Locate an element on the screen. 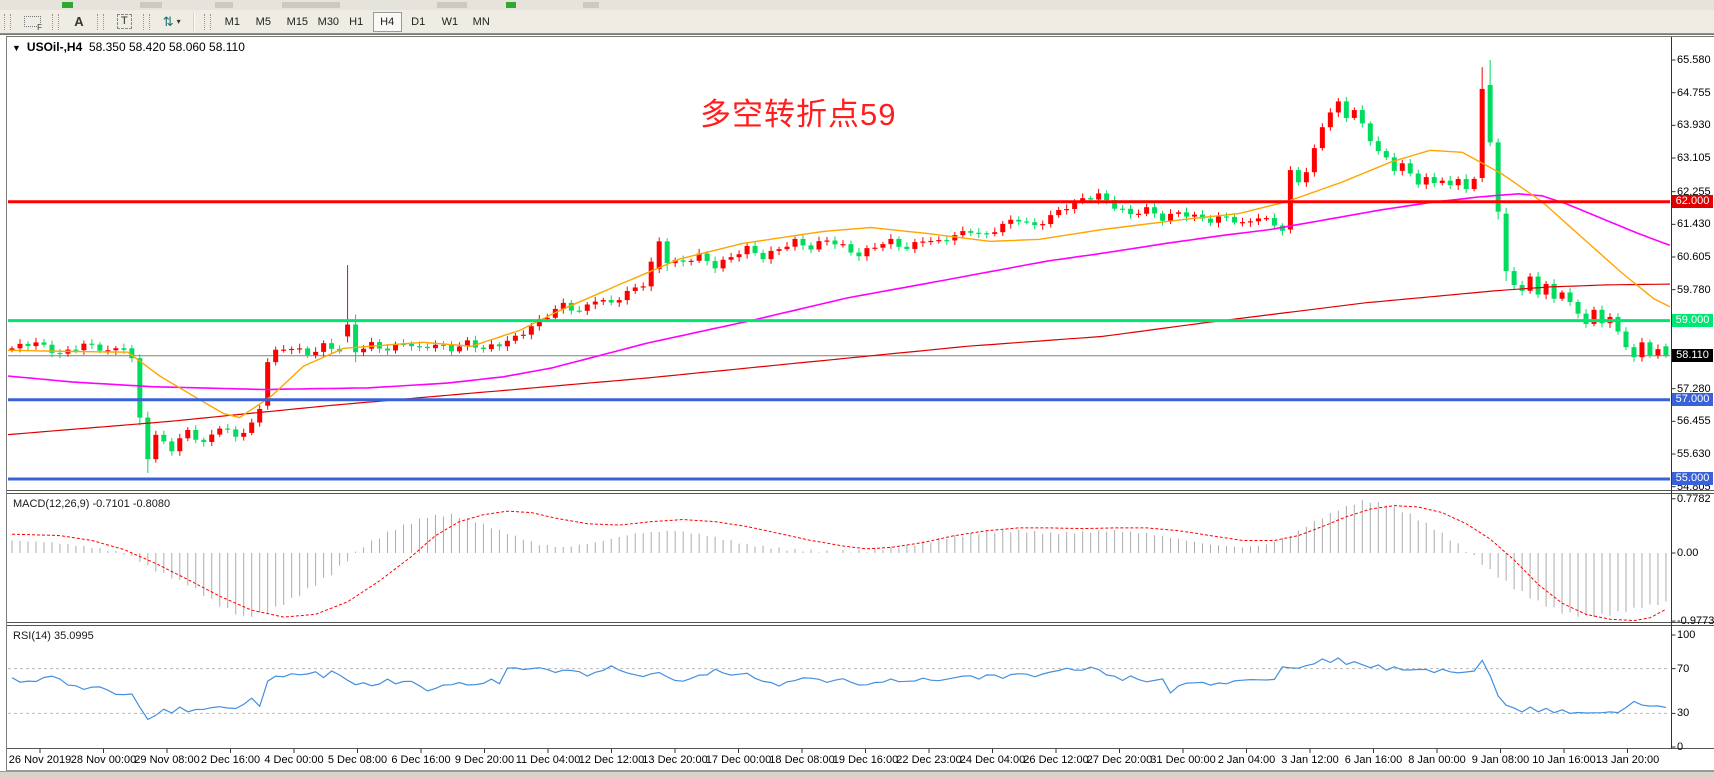  text-label-button: A is located at coordinates (79, 22).